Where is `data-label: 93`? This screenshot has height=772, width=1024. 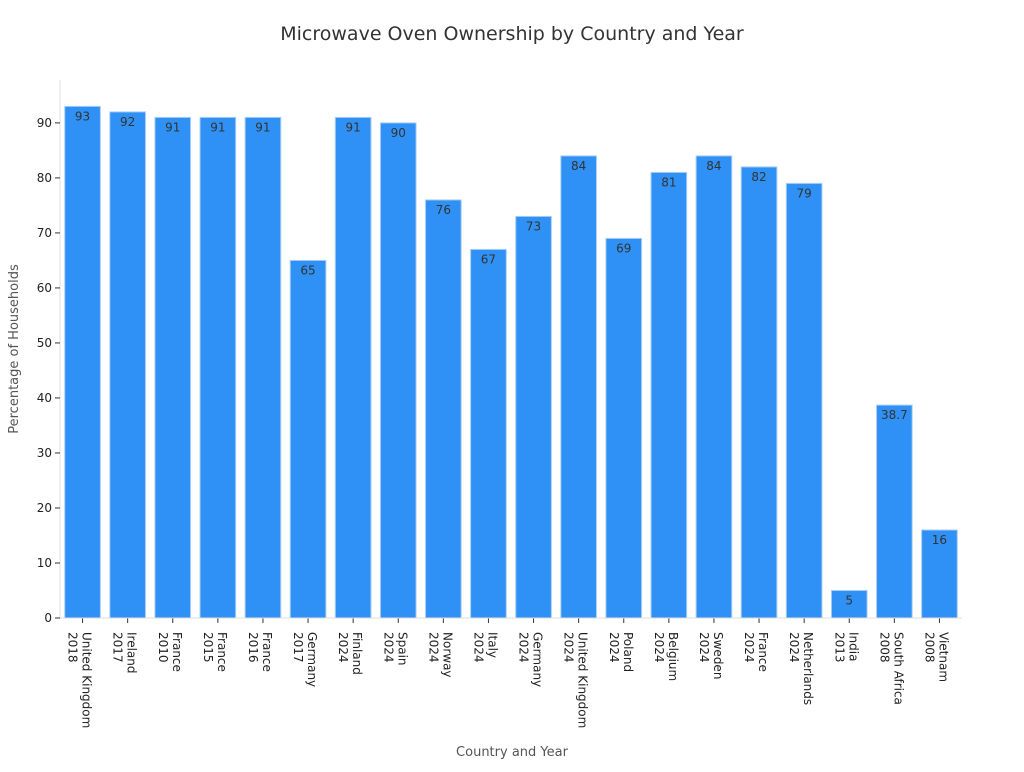 data-label: 93 is located at coordinates (82, 116).